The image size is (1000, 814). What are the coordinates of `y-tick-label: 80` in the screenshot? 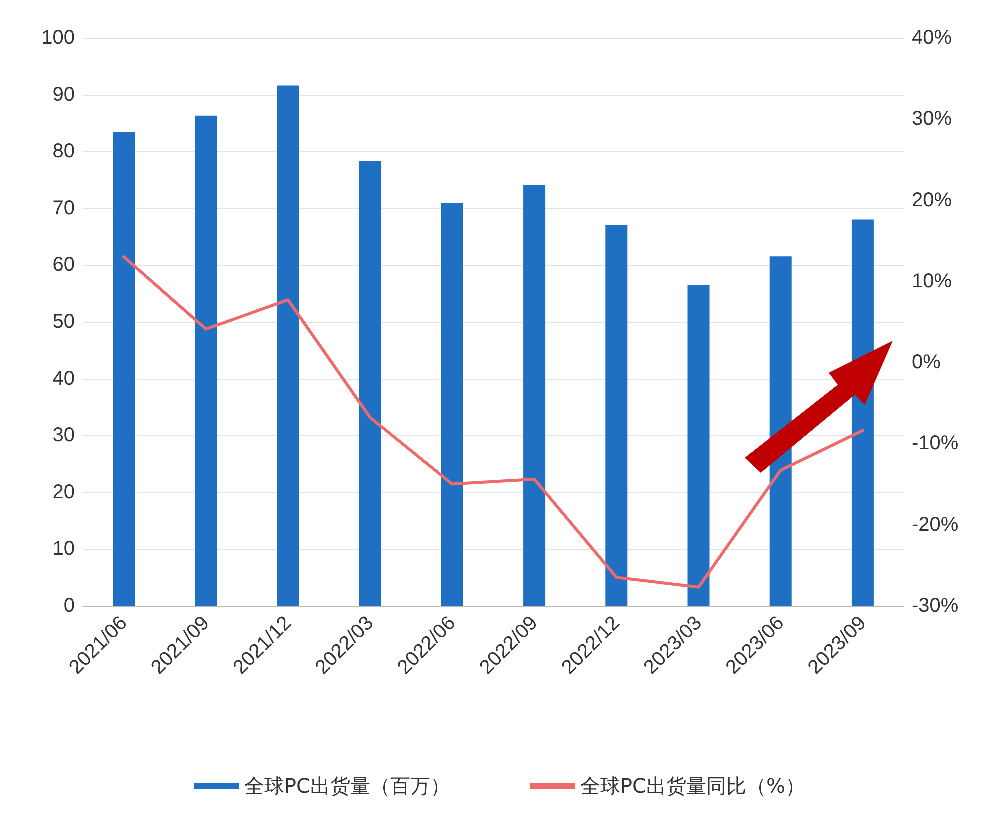 It's located at (63, 151).